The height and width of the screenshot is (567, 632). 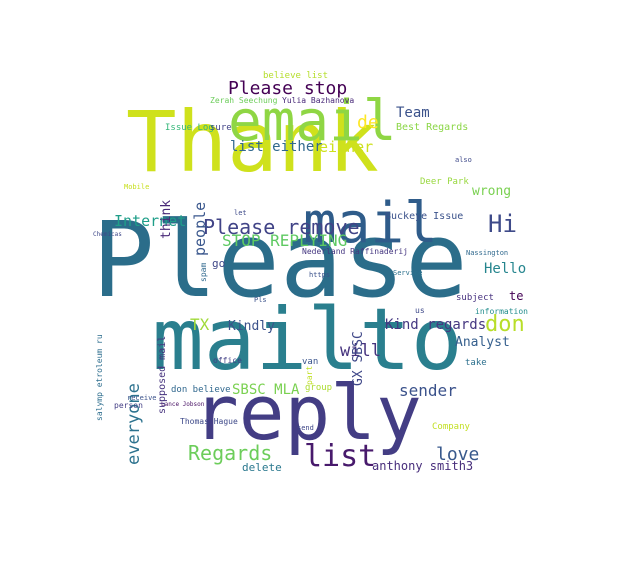 I want to click on cloud-word: Best Regards, so click(x=432, y=127).